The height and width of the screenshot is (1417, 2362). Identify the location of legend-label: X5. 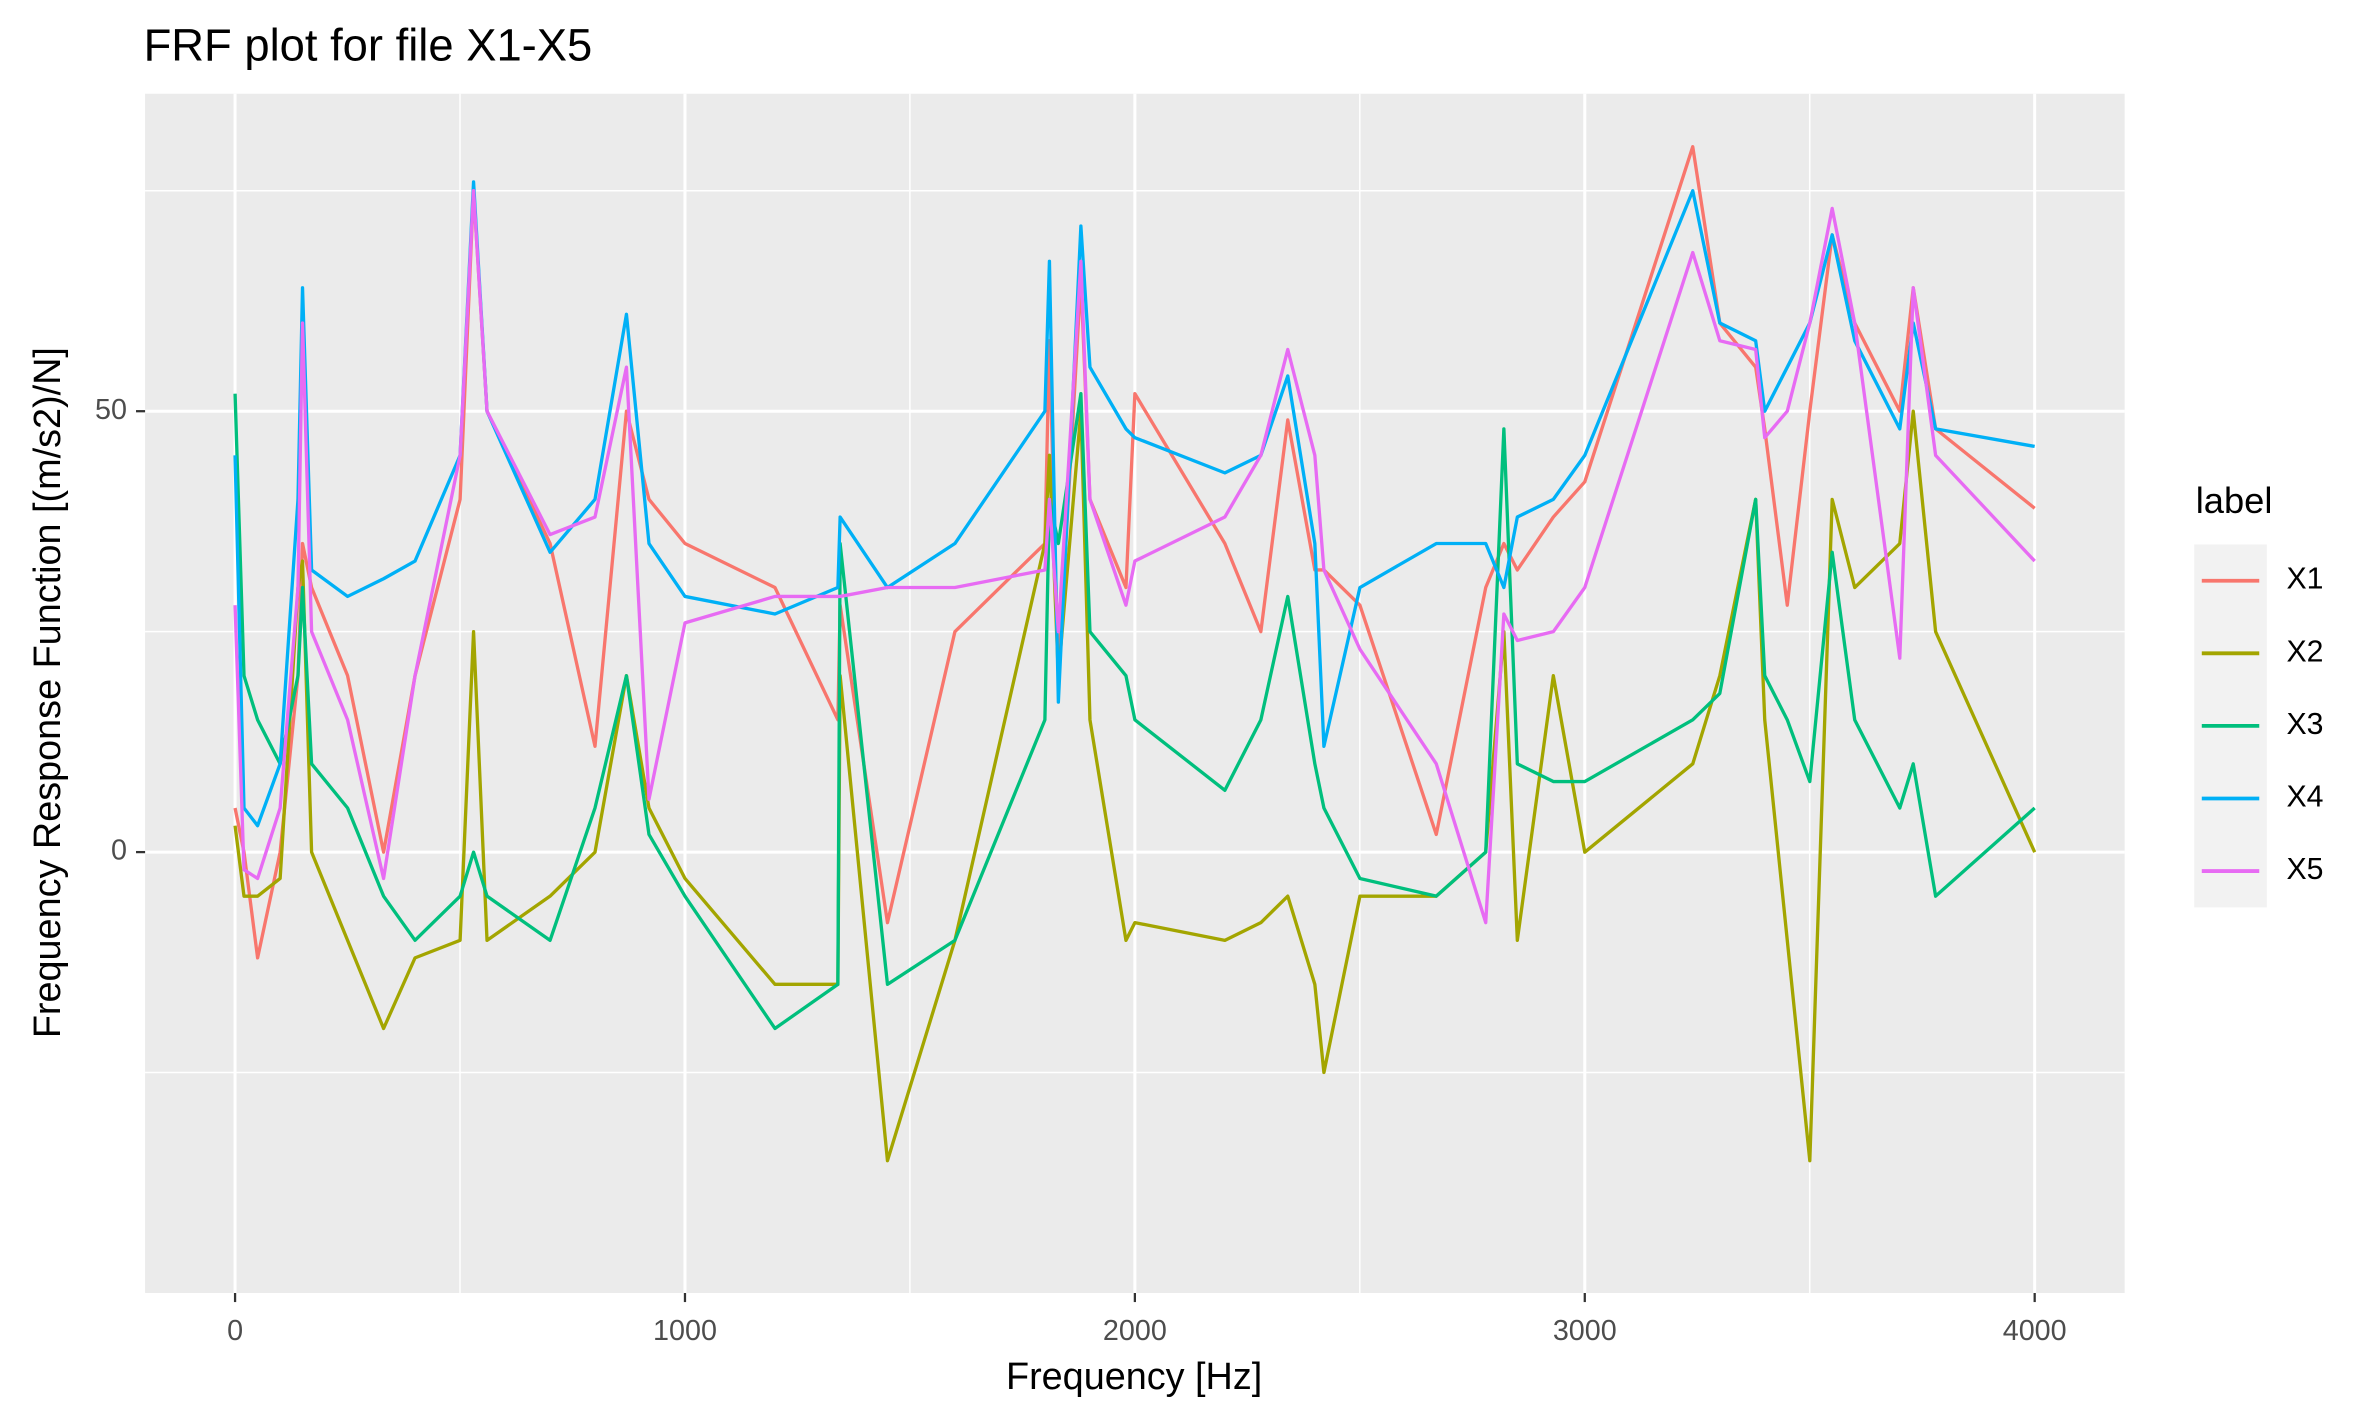
(2304, 869).